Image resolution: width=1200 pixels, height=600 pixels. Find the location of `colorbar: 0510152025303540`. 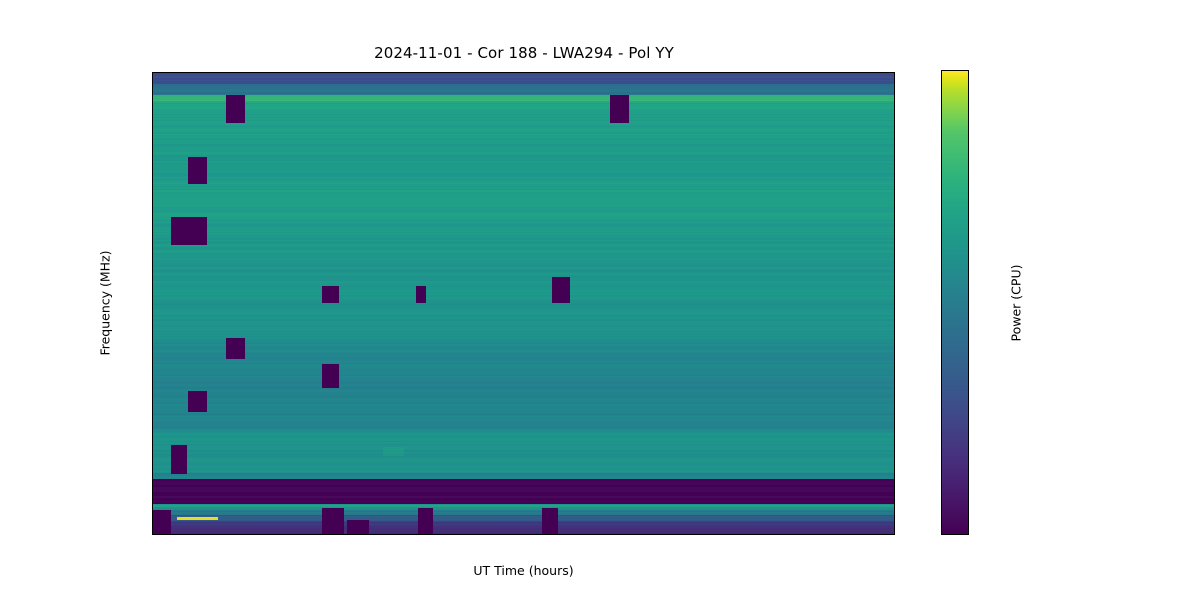

colorbar: 0510152025303540 is located at coordinates (955, 302).